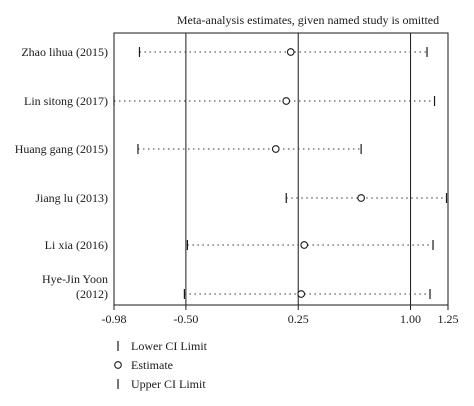  I want to click on study-row: Jiang lu (2013), so click(241, 198).